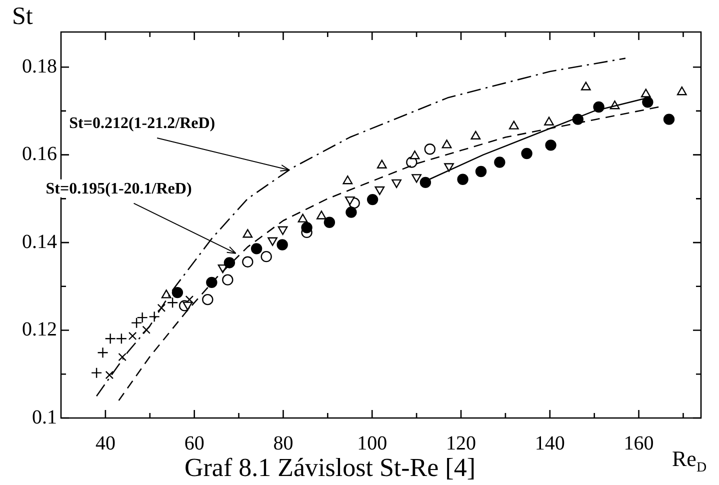 Image resolution: width=719 pixels, height=485 pixels. Describe the element at coordinates (39, 241) in the screenshot. I see `y-tick-label: 0.14` at that location.